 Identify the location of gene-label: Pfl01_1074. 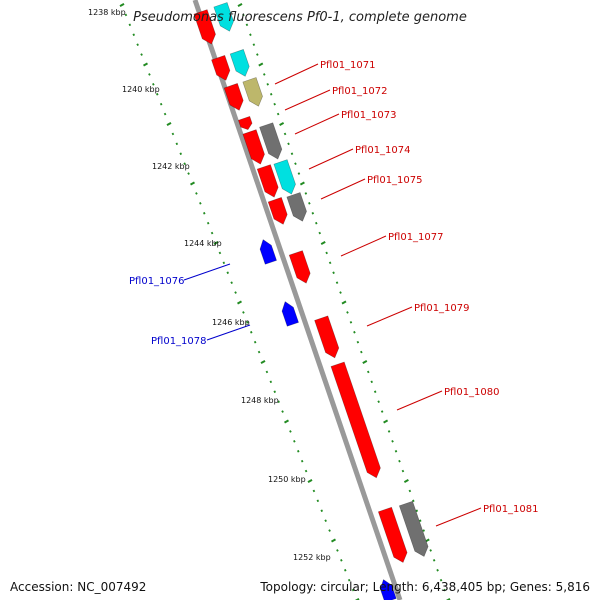
(383, 150).